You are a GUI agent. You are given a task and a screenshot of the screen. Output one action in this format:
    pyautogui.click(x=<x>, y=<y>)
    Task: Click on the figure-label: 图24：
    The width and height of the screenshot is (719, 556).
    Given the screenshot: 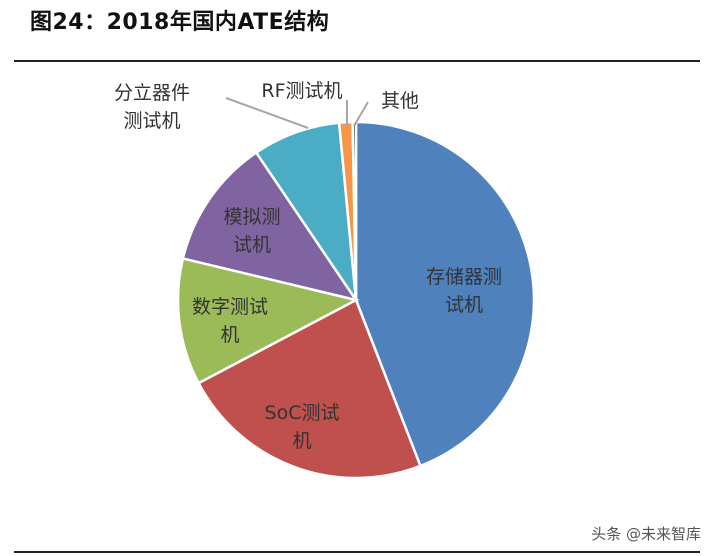 What is the action you would take?
    pyautogui.click(x=68, y=22)
    